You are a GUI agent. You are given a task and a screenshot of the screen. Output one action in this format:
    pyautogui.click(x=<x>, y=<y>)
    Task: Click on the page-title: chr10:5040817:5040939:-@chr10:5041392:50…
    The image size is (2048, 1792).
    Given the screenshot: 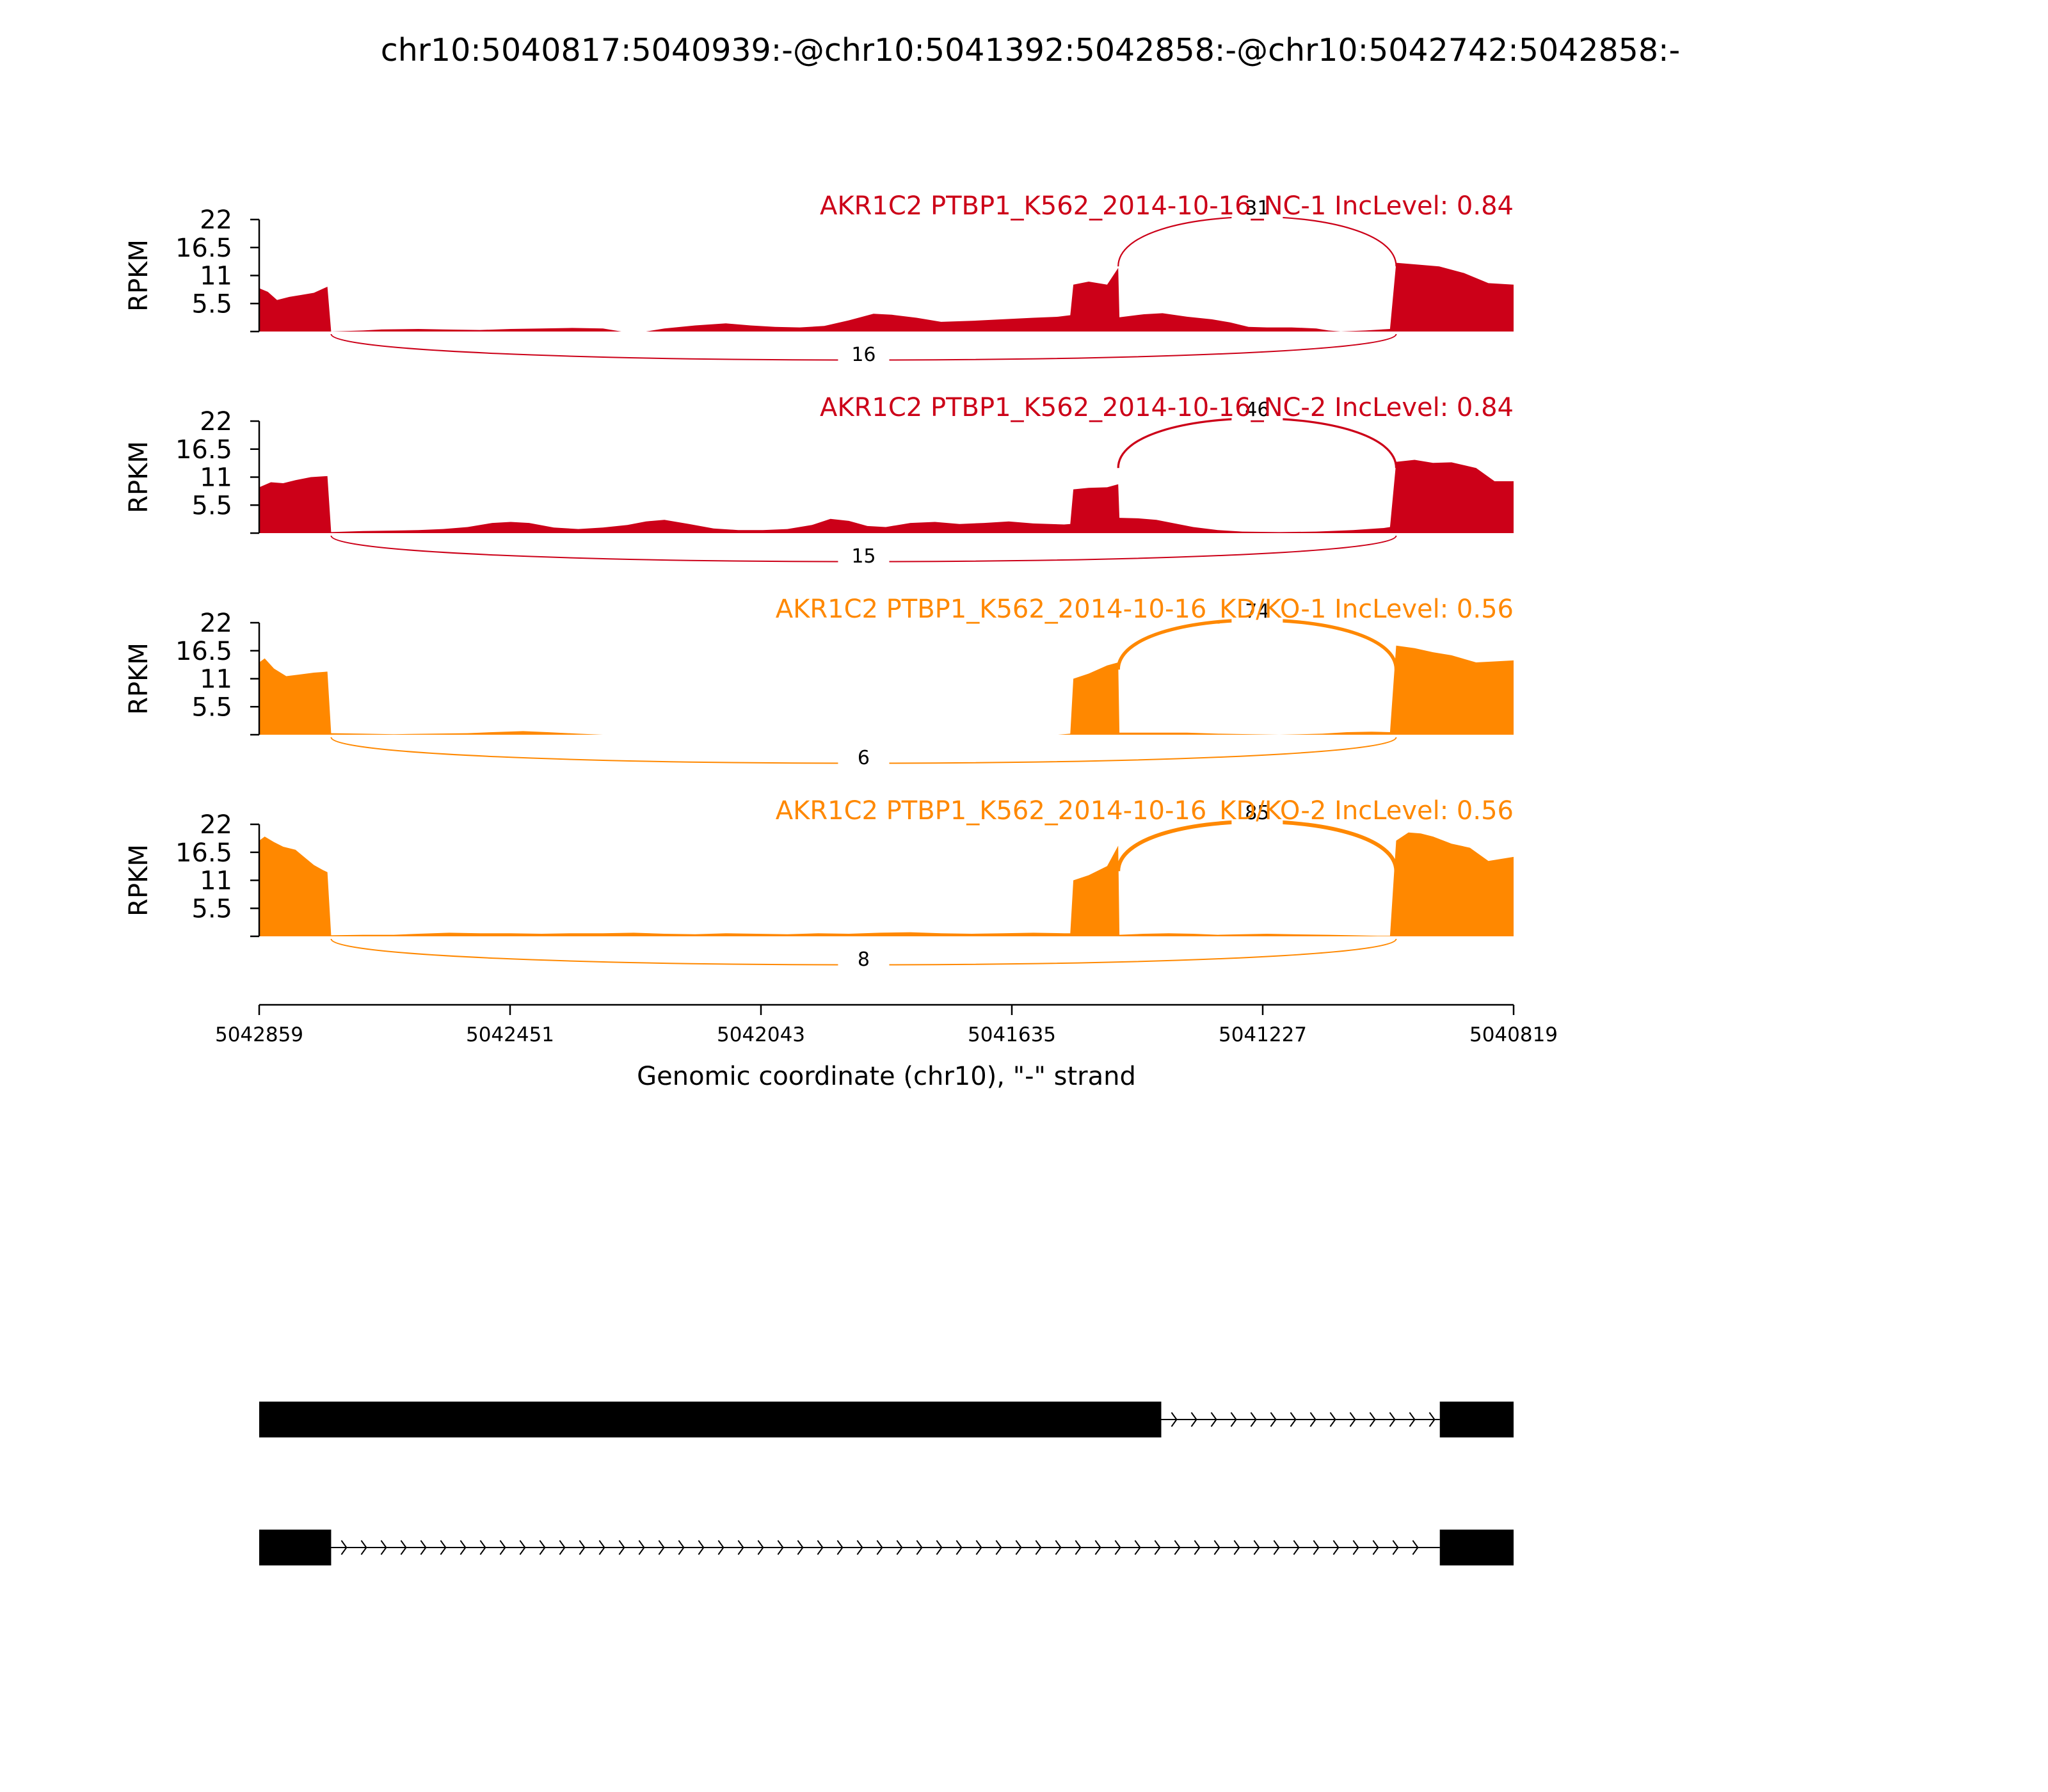 What is the action you would take?
    pyautogui.click(x=1030, y=50)
    